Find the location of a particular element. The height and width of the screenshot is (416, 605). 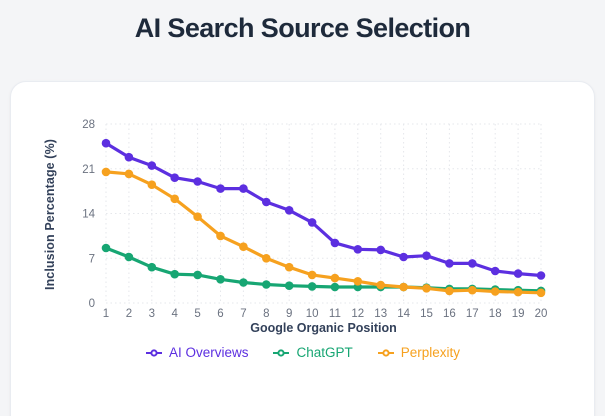

legend-label-perplexity: Perplexity is located at coordinates (430, 352).